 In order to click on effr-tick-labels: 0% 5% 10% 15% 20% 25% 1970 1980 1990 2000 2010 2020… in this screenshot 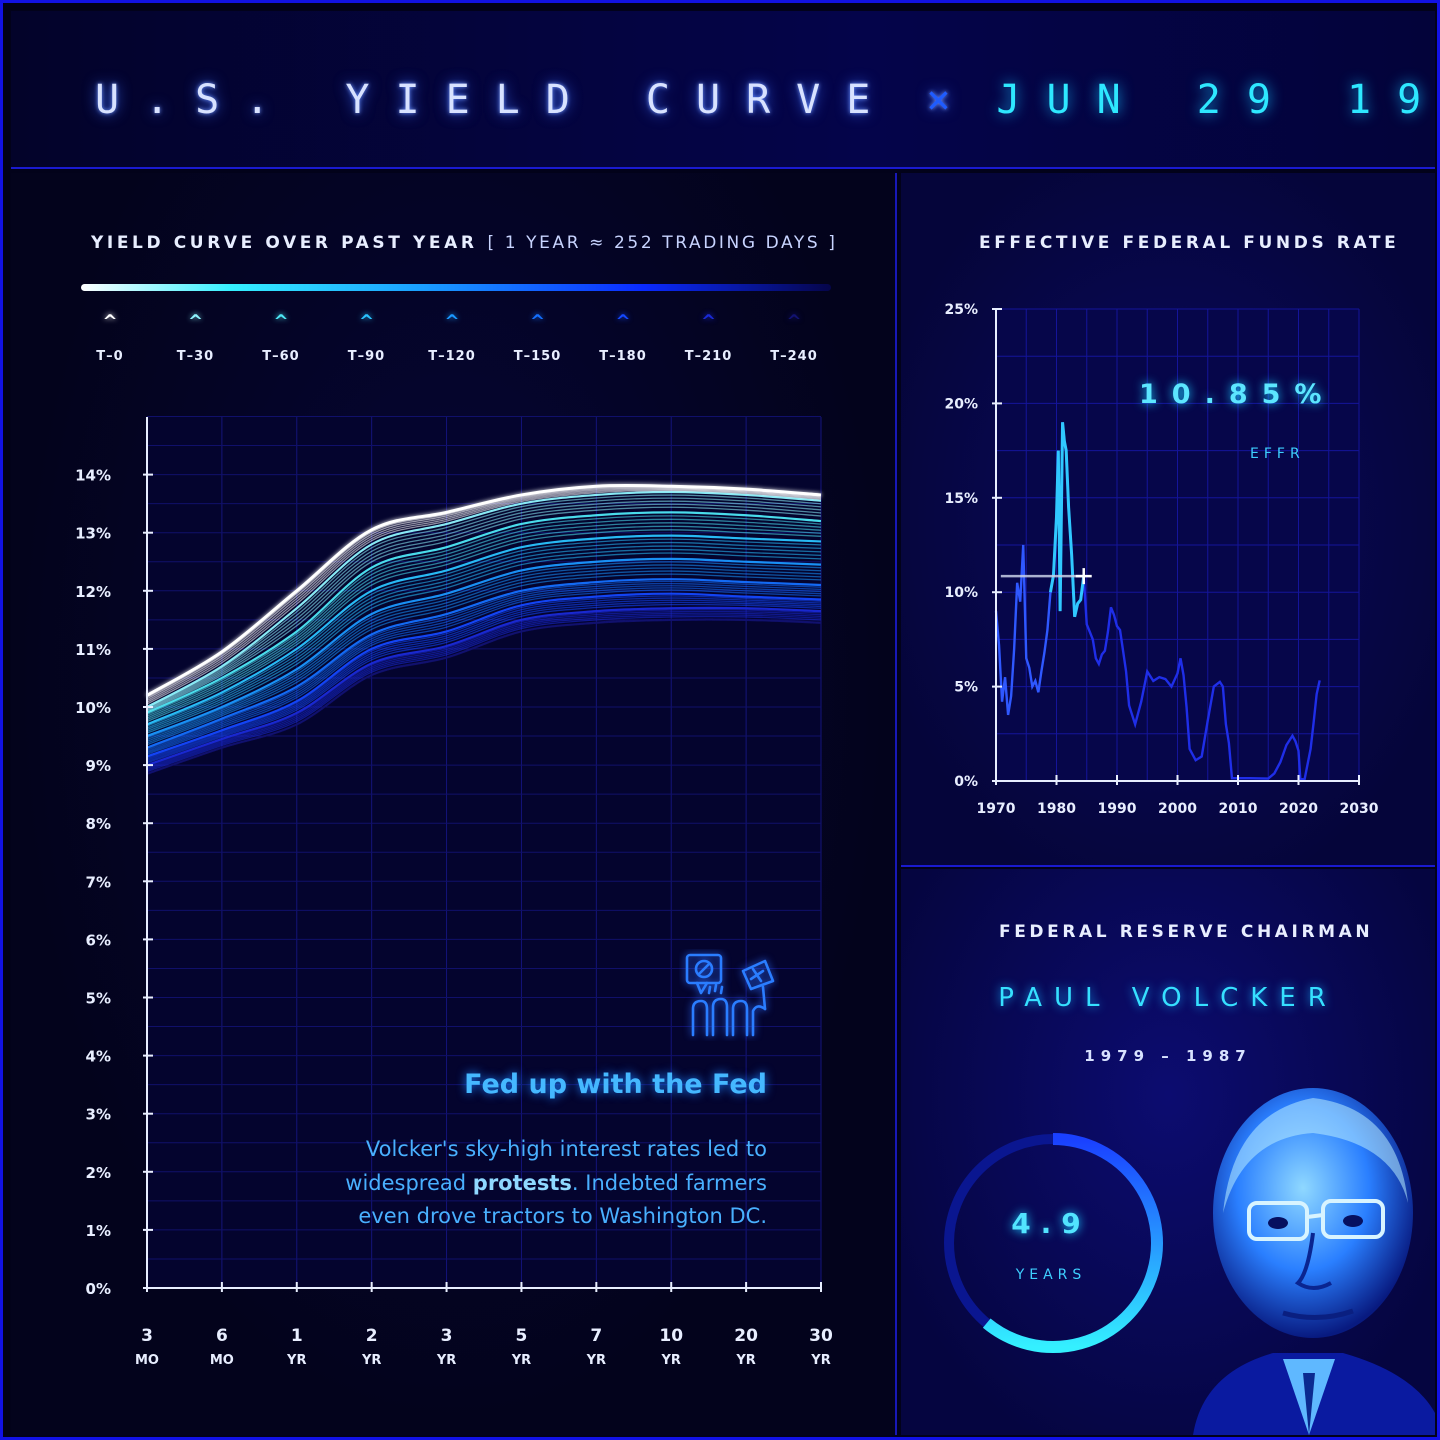, I will do `click(1161, 559)`.